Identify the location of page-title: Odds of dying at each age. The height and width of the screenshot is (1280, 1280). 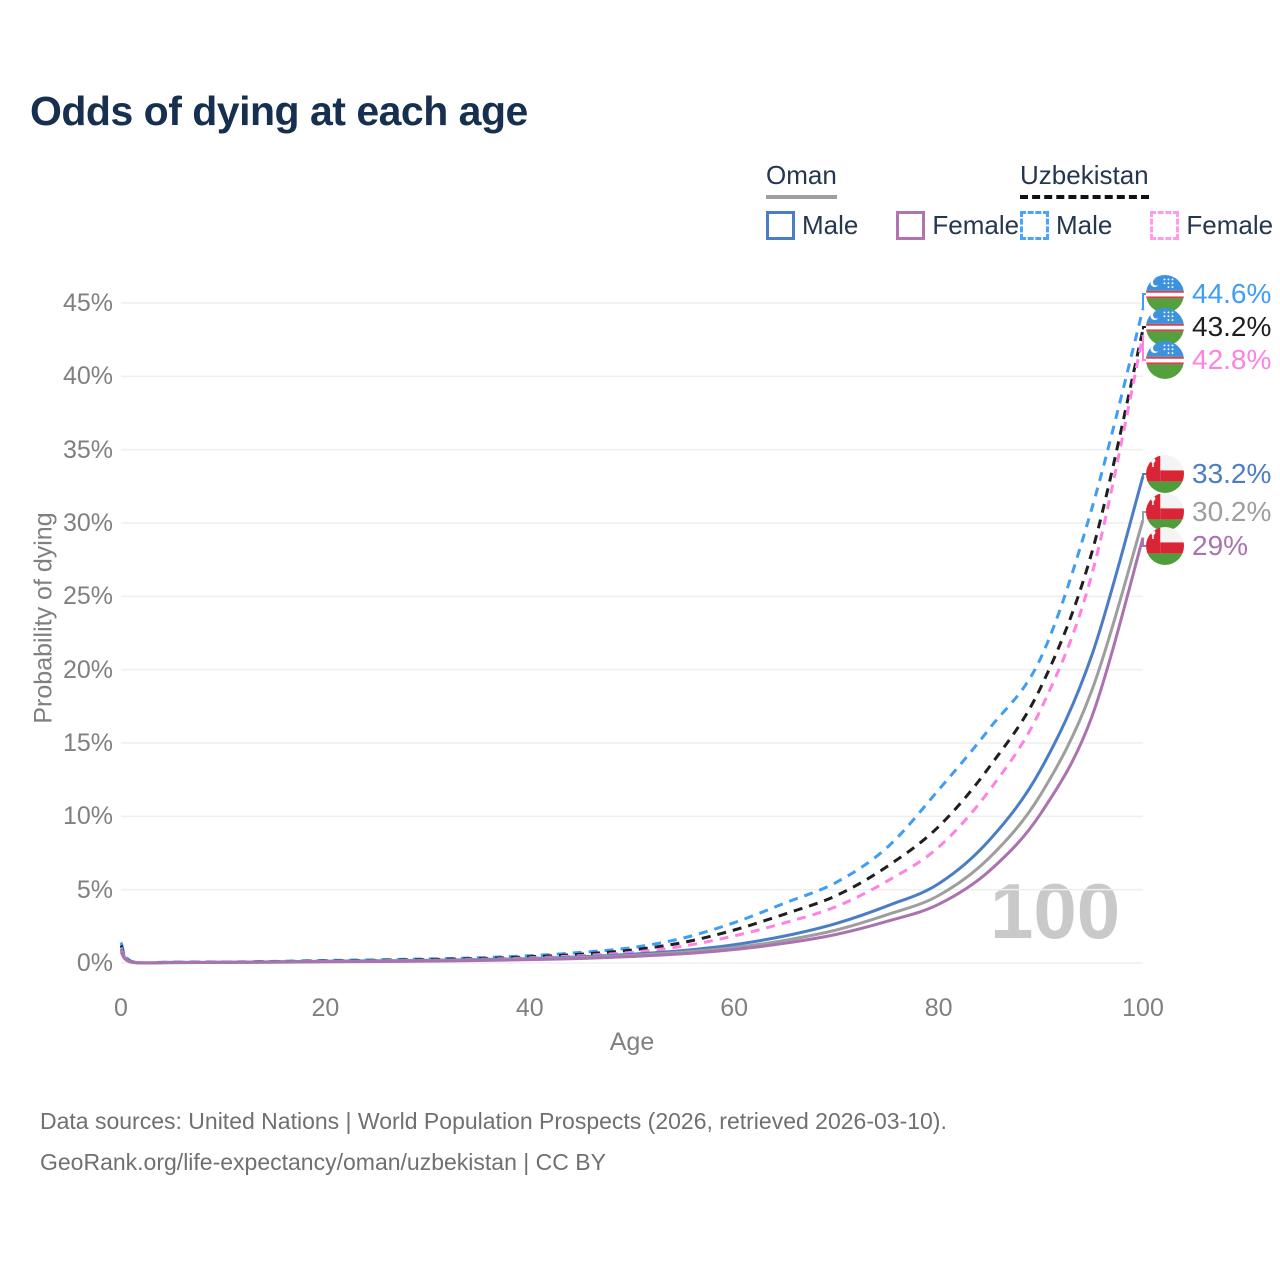
(279, 111).